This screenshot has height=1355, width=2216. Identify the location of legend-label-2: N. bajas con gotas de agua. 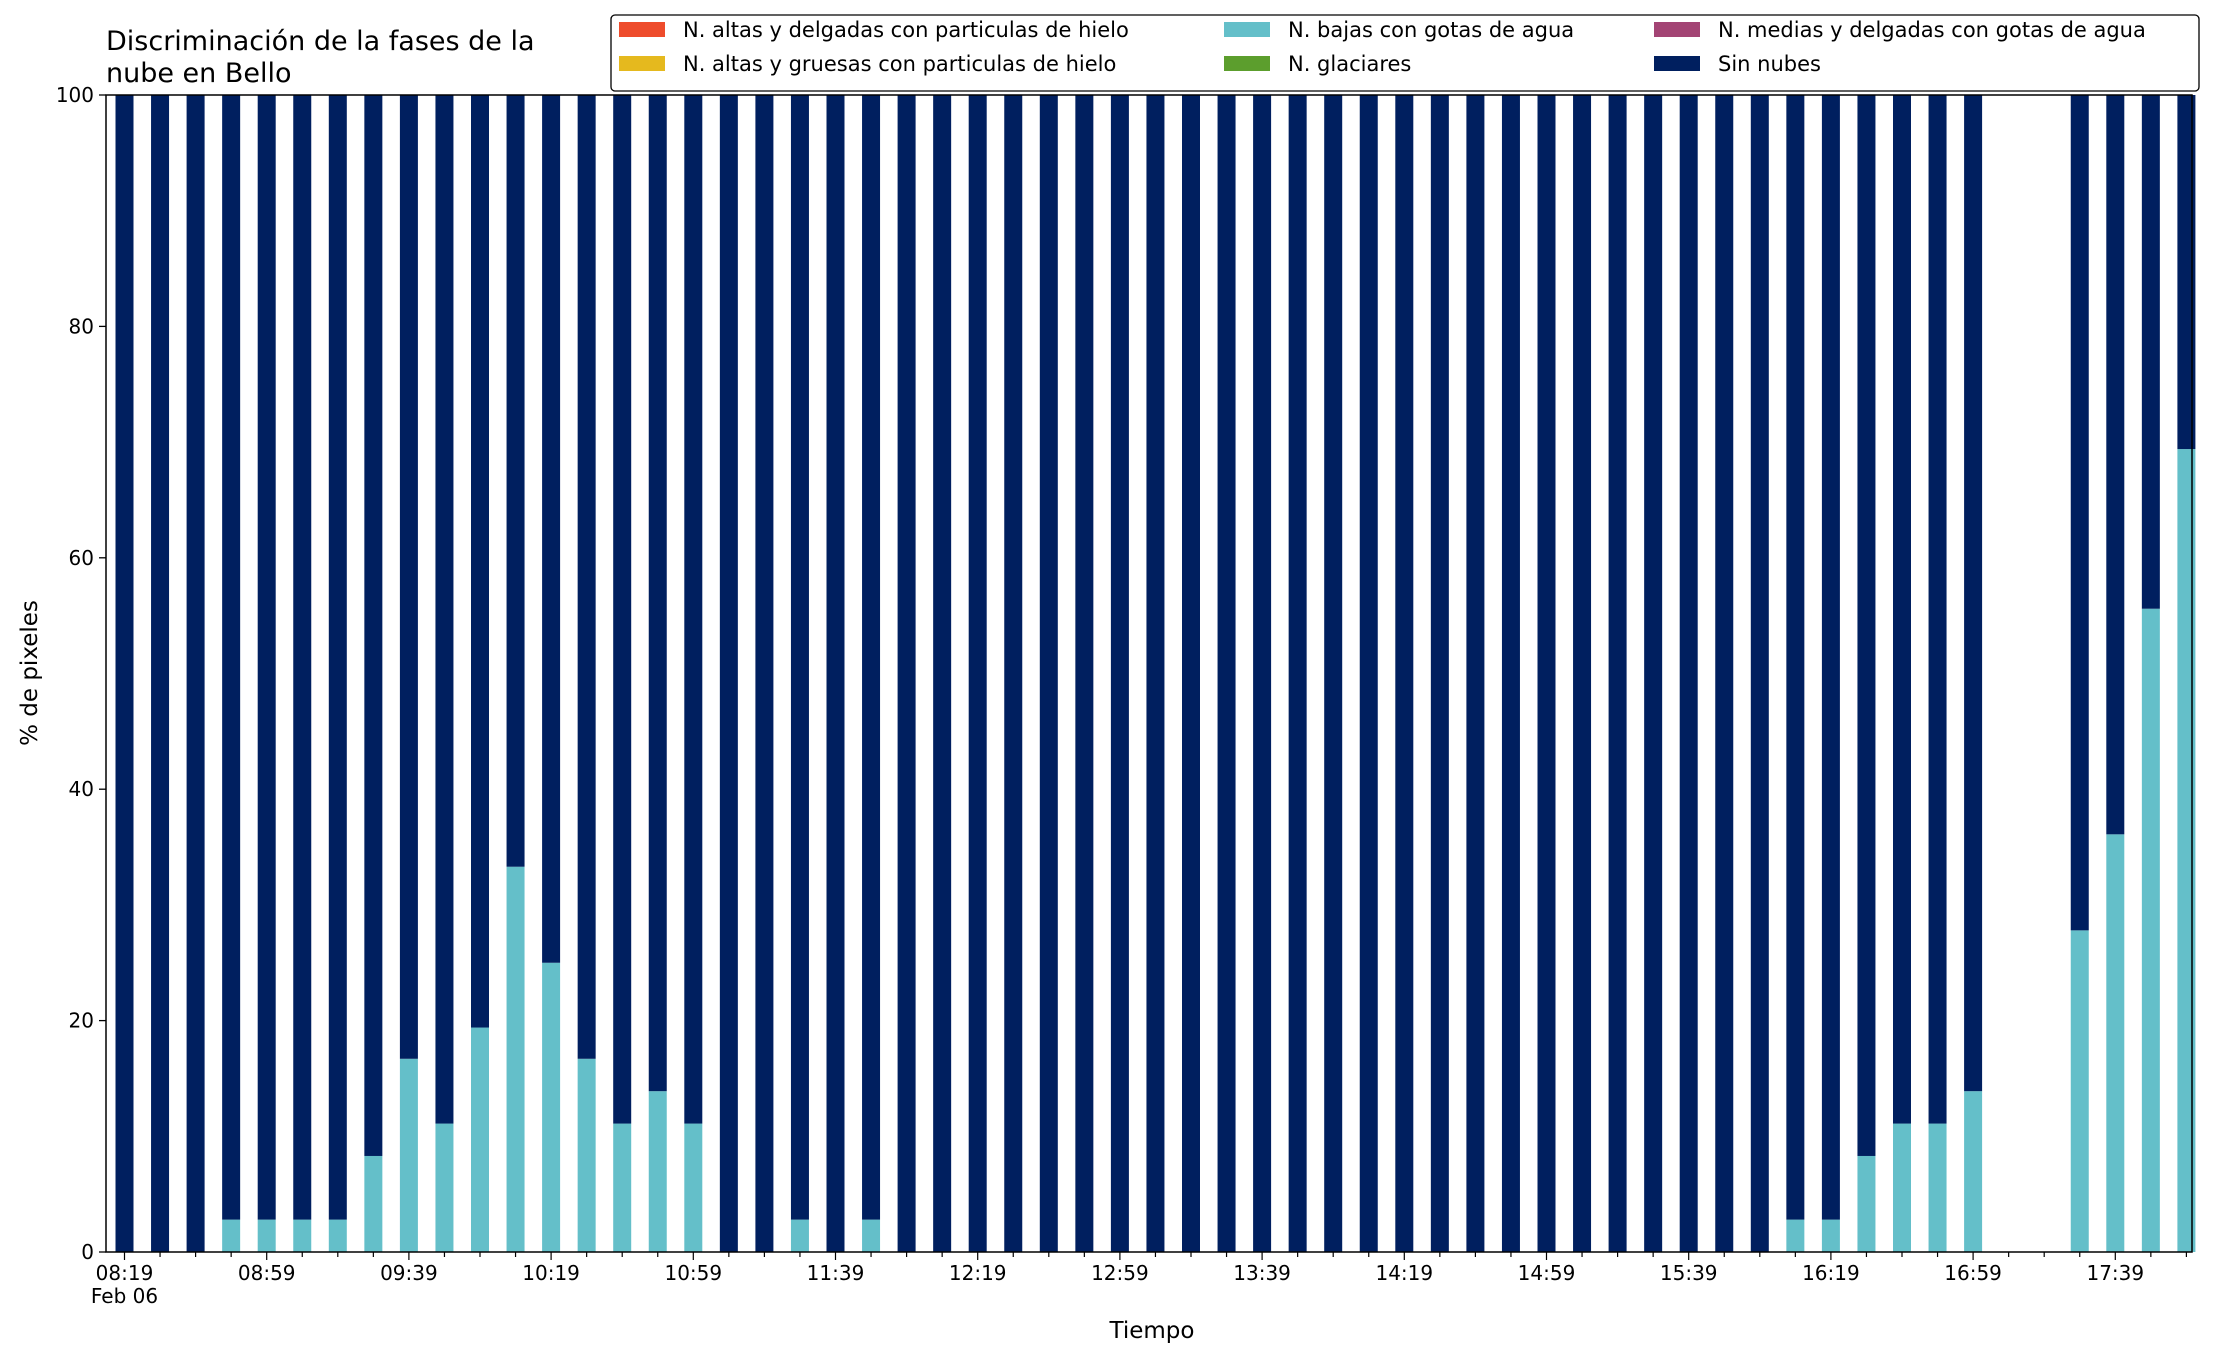
(1431, 30).